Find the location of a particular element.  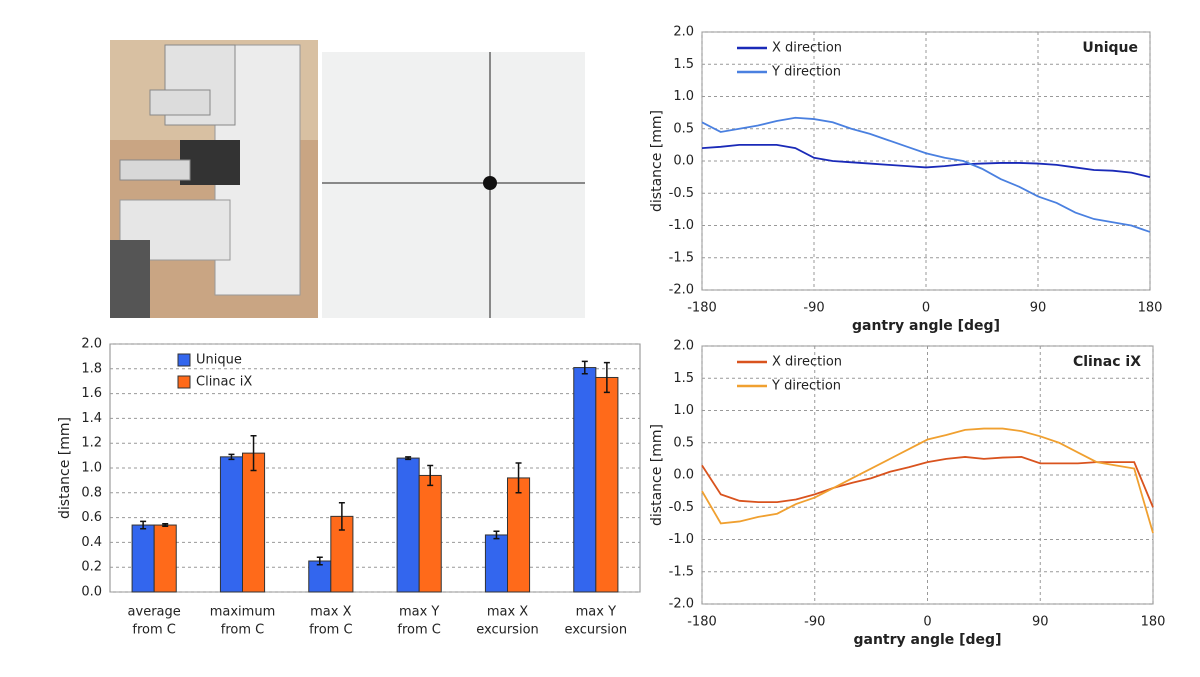

y-tick-label: 0.6 is located at coordinates (91, 517).